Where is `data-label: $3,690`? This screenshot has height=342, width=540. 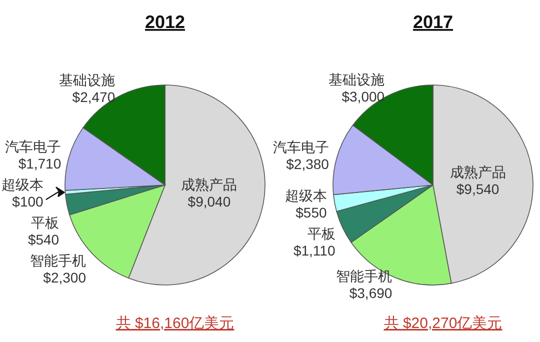
data-label: $3,690 is located at coordinates (370, 292).